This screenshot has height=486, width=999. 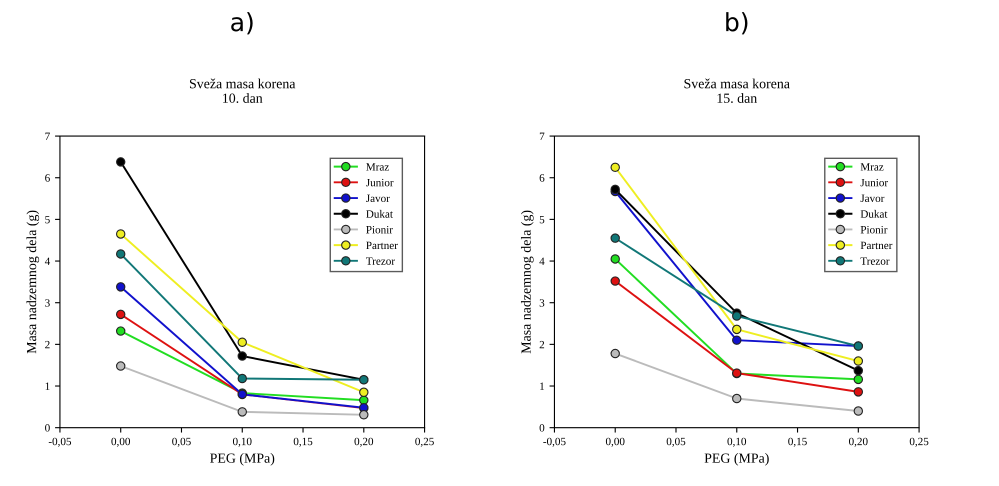 I want to click on text: a), so click(x=242, y=23).